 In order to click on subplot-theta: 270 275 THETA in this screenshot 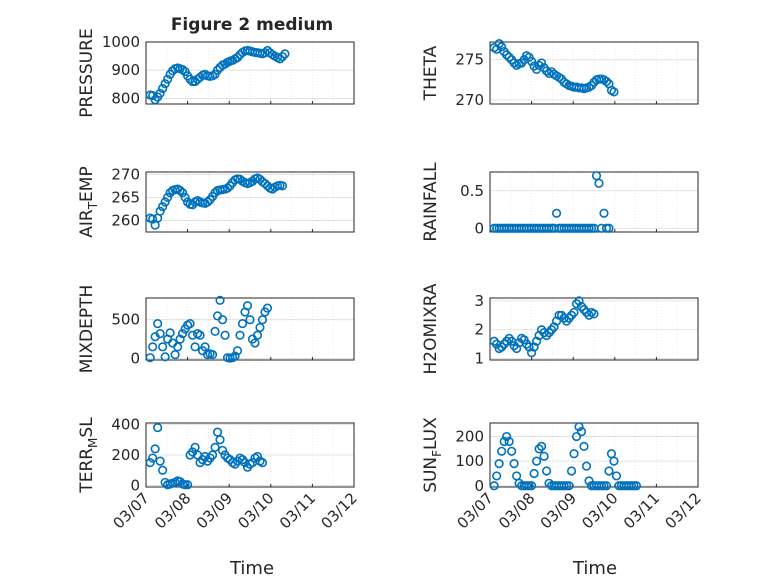, I will do `click(560, 74)`.